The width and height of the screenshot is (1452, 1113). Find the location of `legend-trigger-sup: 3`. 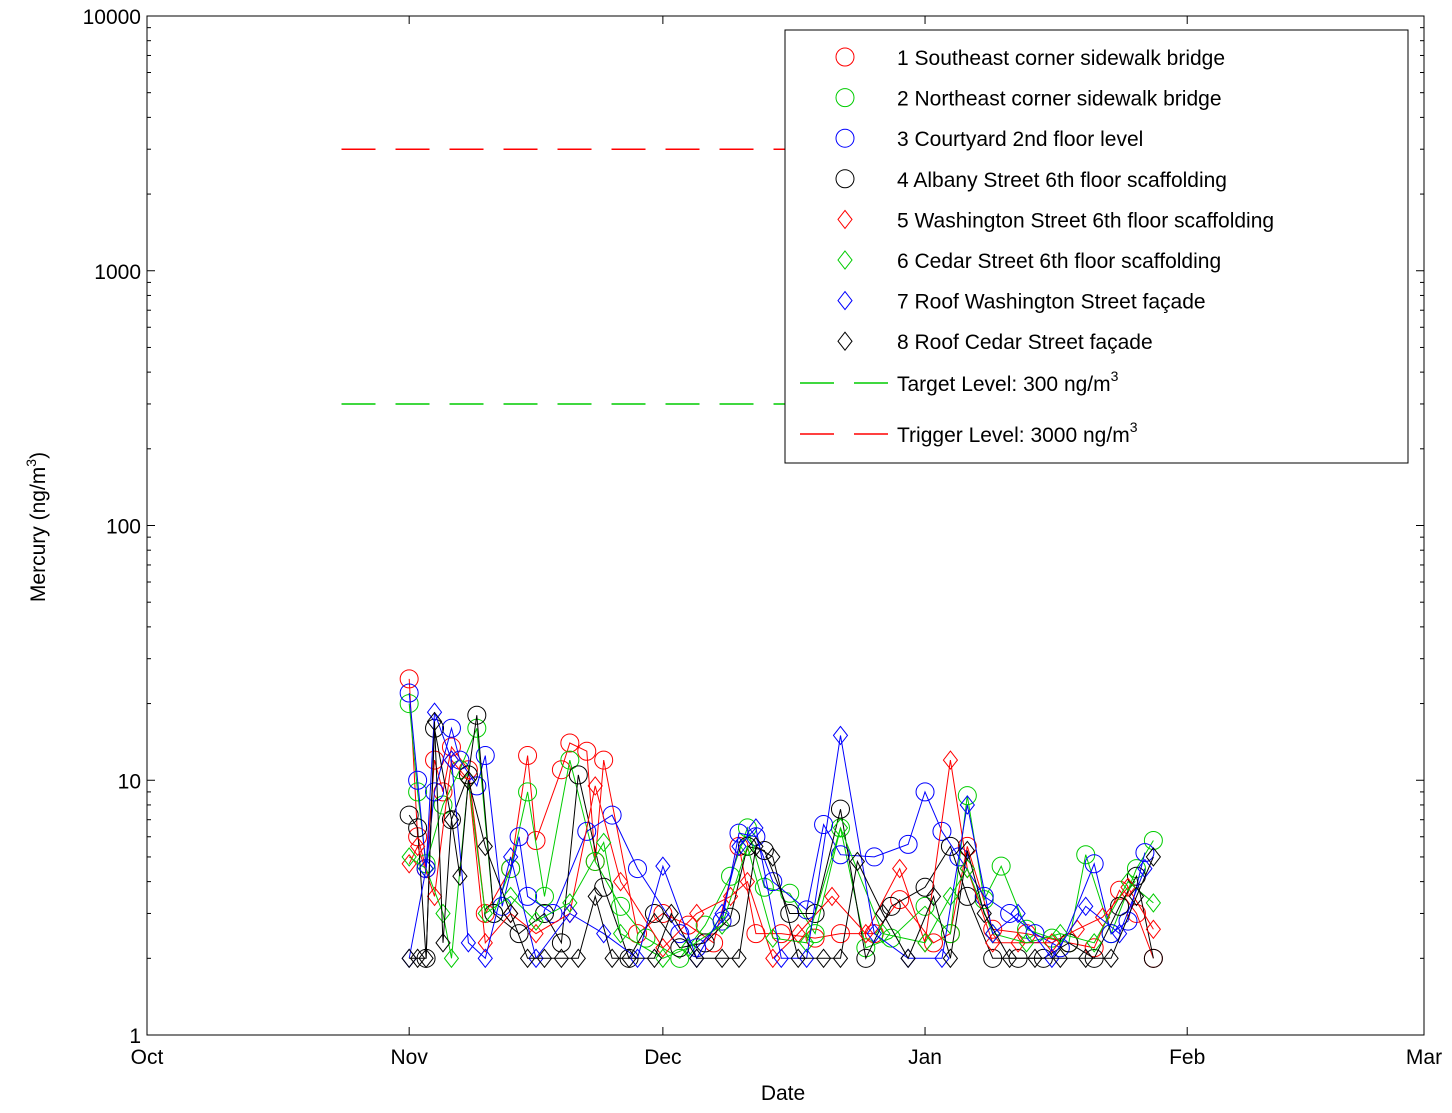

legend-trigger-sup: 3 is located at coordinates (1134, 427).